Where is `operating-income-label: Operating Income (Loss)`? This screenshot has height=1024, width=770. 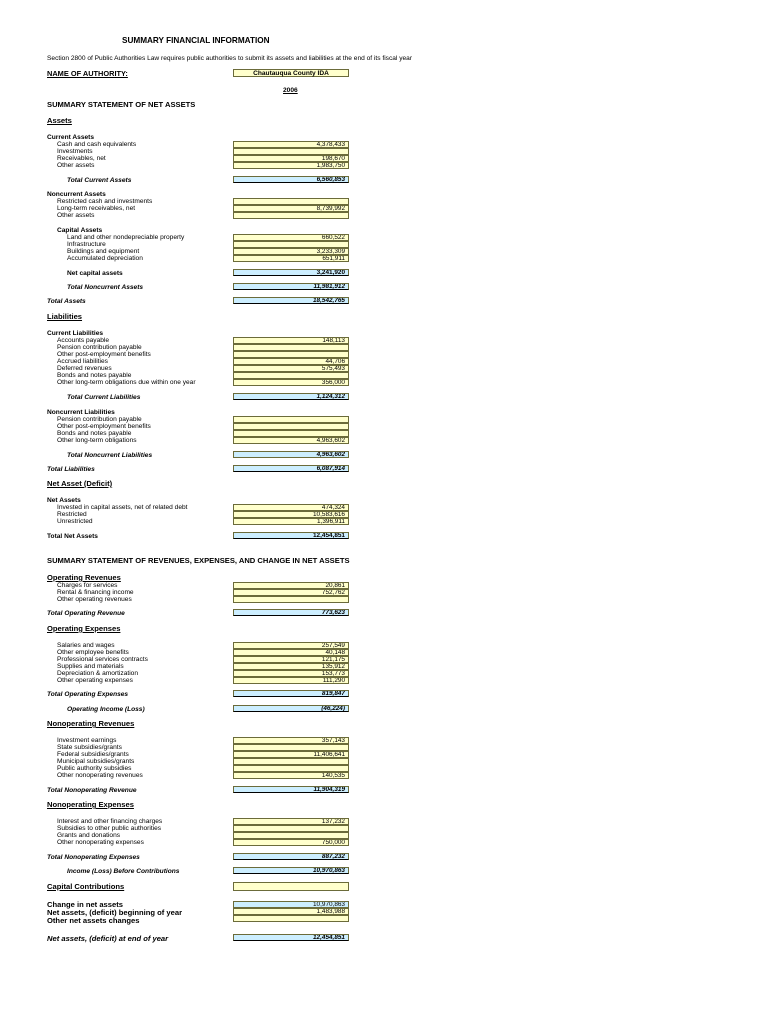
operating-income-label: Operating Income (Loss) is located at coordinates (106, 709).